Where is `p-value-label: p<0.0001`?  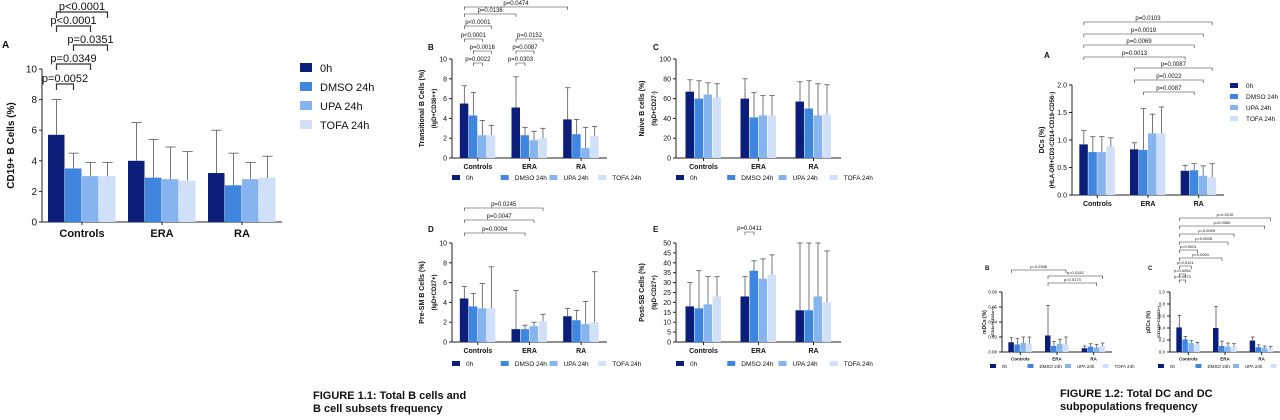
p-value-label: p<0.0001 is located at coordinates (82, 7).